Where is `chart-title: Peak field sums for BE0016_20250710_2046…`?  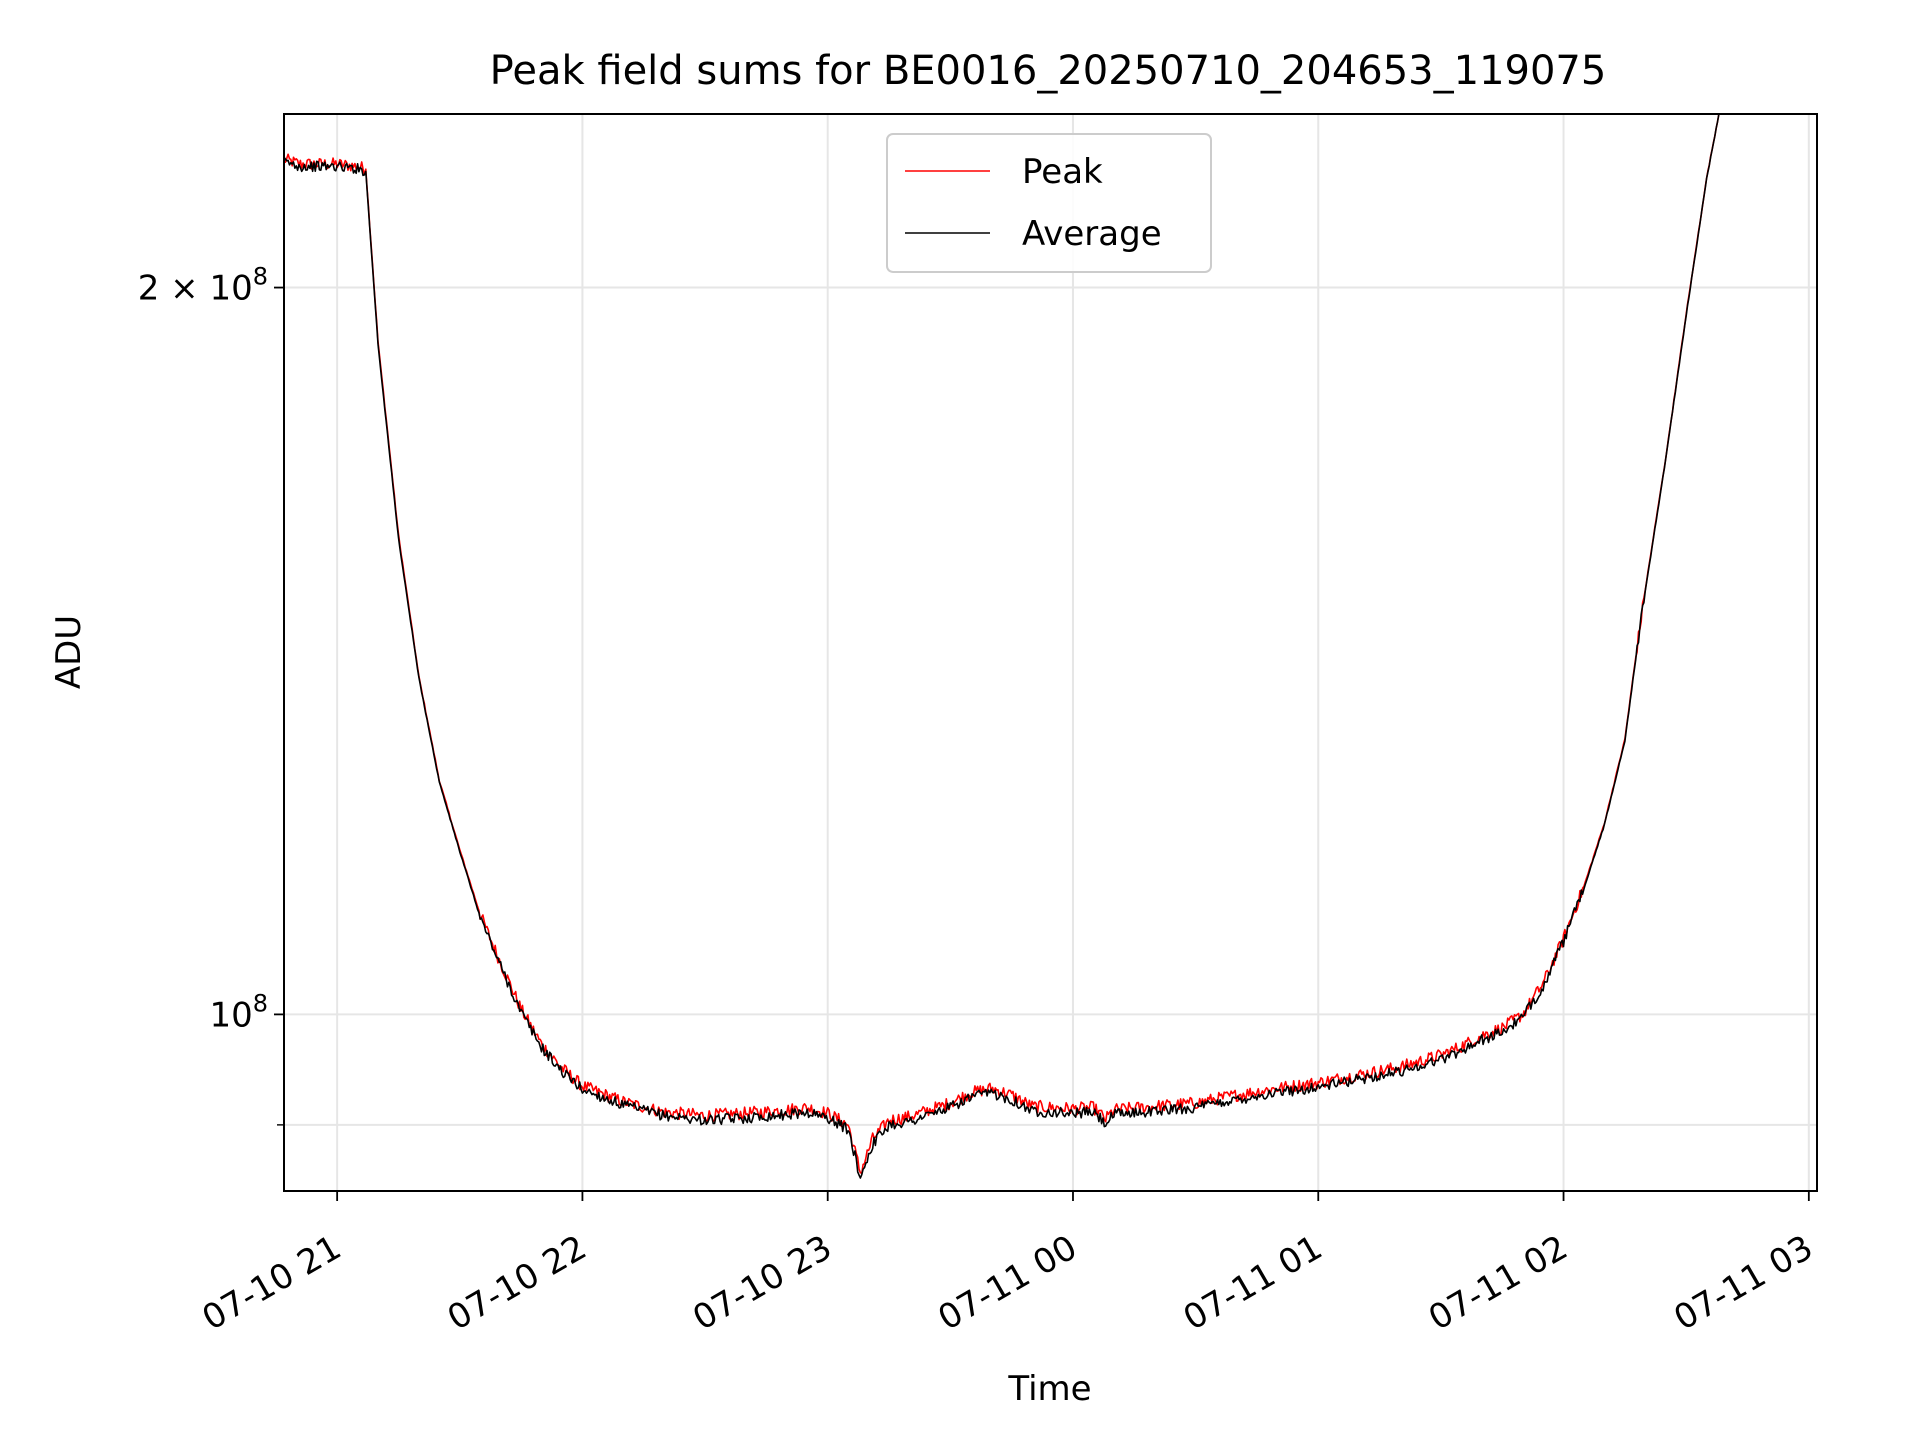
chart-title: Peak field sums for BE0016_20250710_2046… is located at coordinates (1048, 71).